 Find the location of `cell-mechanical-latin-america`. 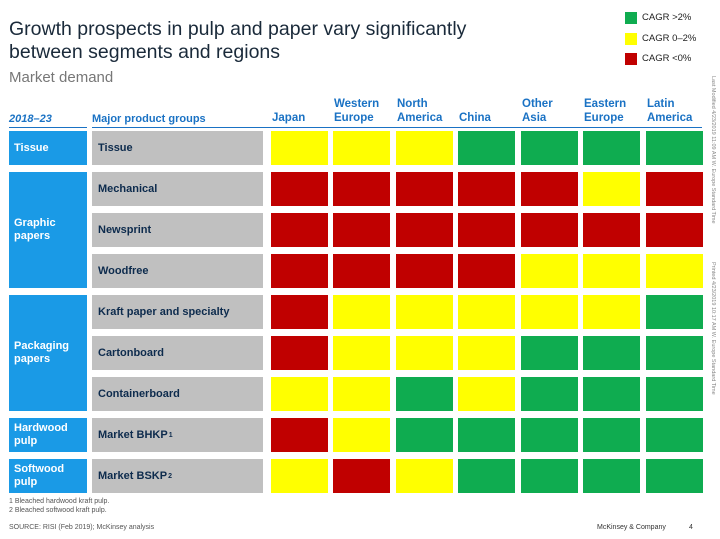

cell-mechanical-latin-america is located at coordinates (674, 189).